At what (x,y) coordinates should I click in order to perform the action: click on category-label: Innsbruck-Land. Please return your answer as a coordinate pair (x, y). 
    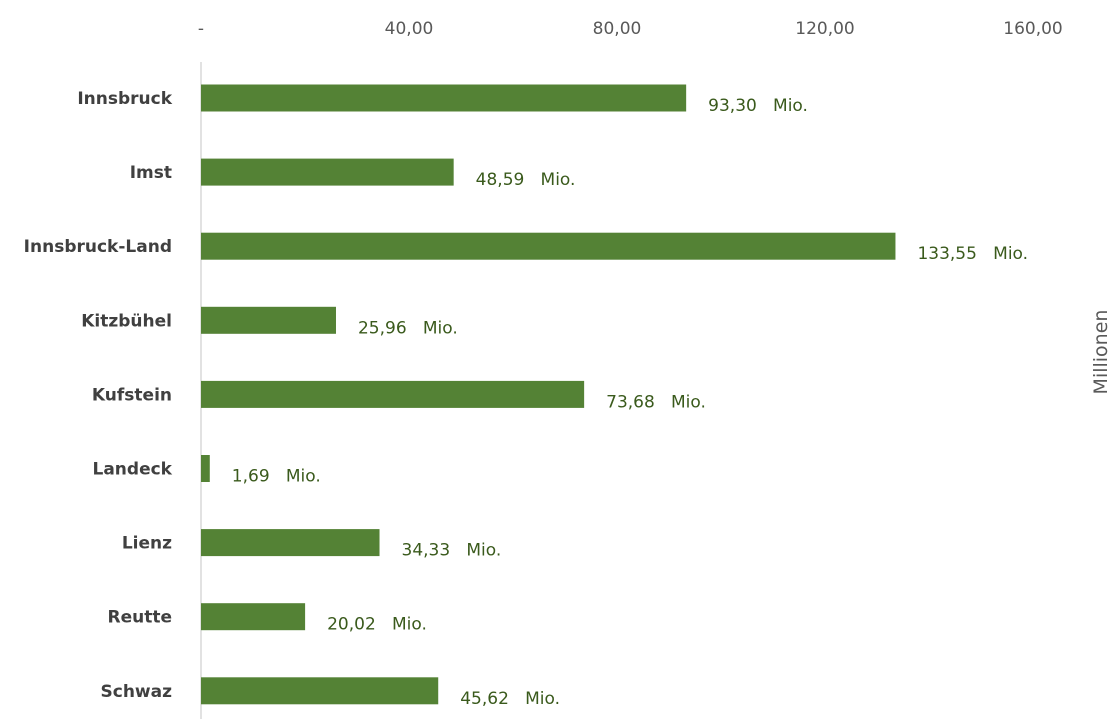
    Looking at the image, I should click on (98, 247).